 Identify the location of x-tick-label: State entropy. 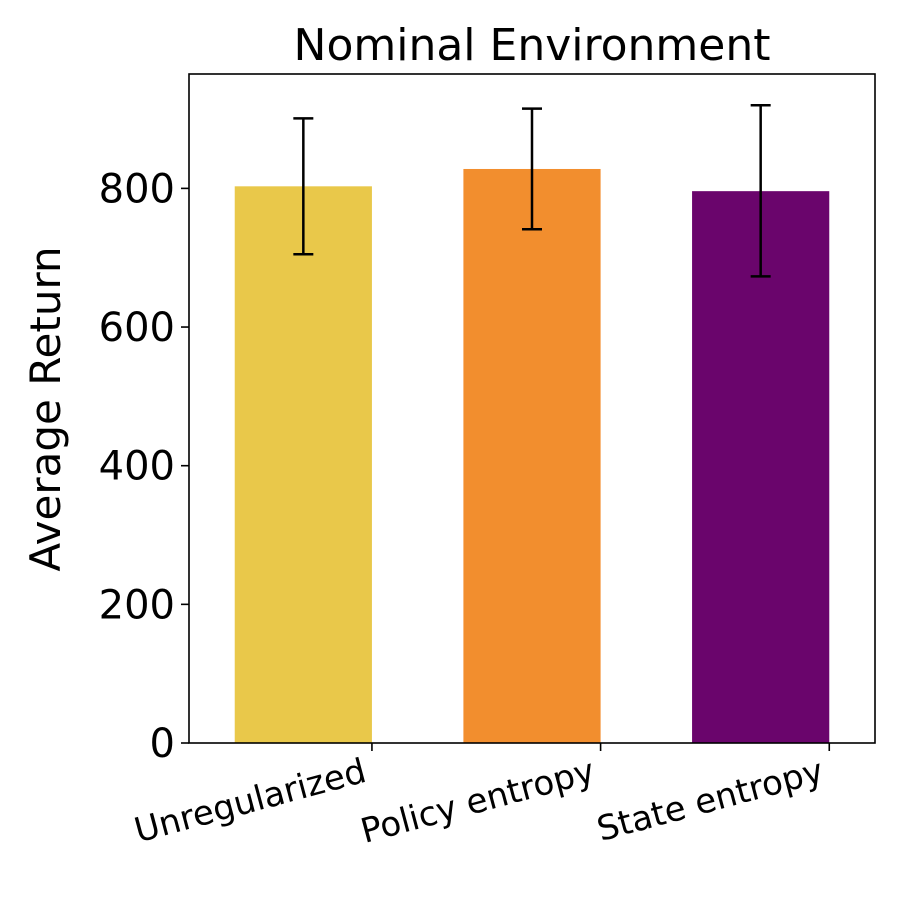
(710, 800).